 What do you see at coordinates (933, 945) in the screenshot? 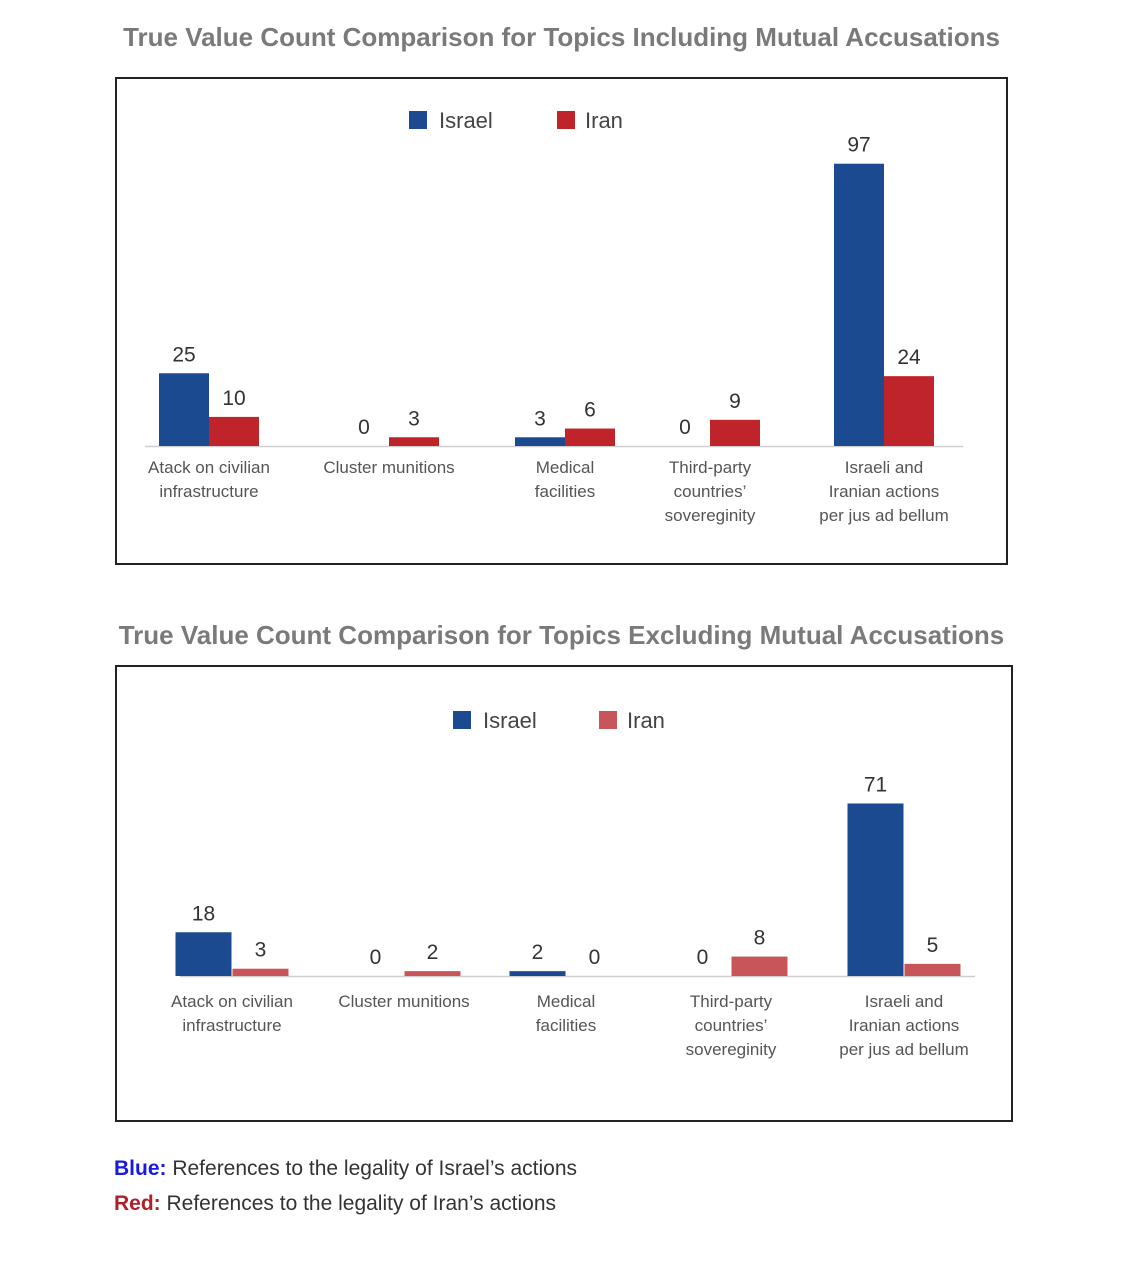
I see `data-label-iran: 5` at bounding box center [933, 945].